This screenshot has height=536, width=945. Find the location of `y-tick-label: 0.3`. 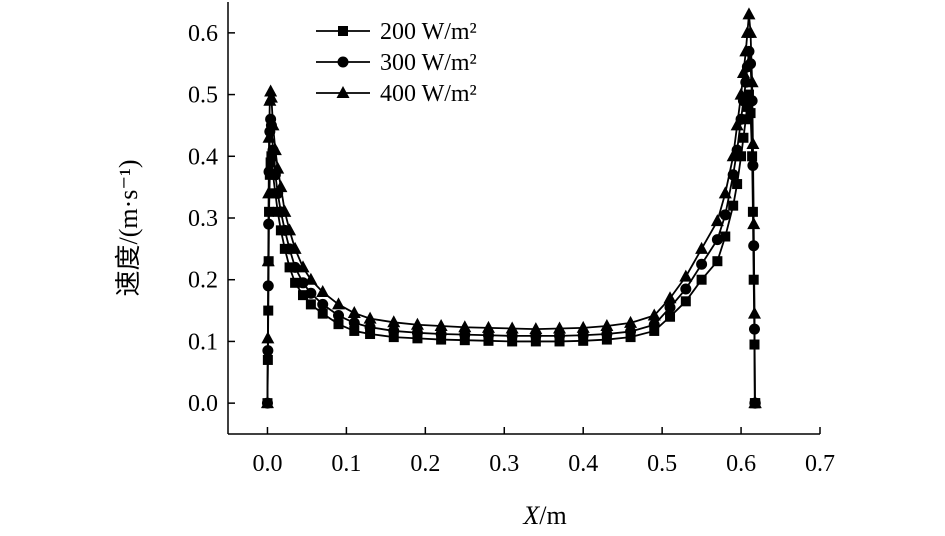

y-tick-label: 0.3 is located at coordinates (203, 219).